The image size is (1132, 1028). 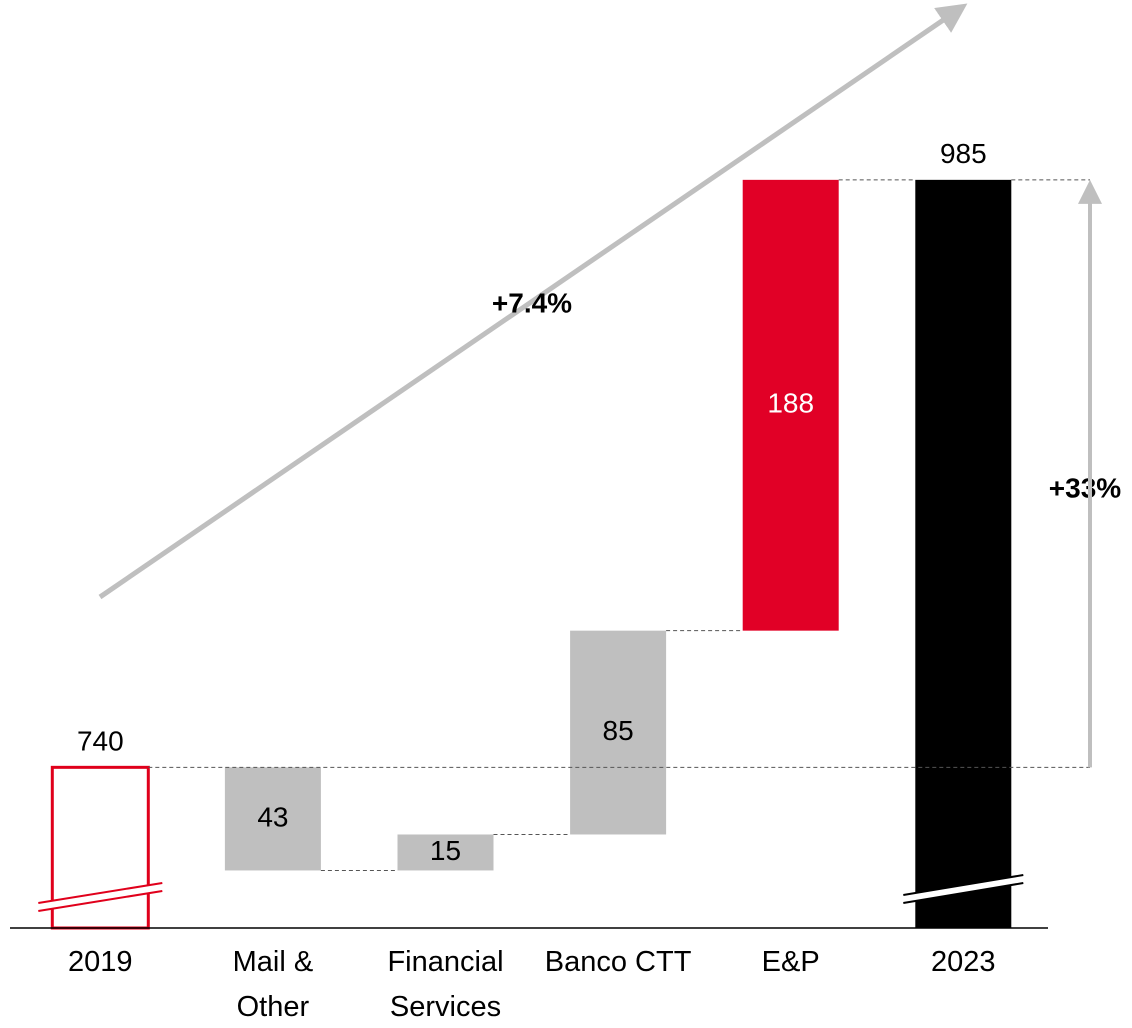 What do you see at coordinates (790, 962) in the screenshot?
I see `category-label: E&P` at bounding box center [790, 962].